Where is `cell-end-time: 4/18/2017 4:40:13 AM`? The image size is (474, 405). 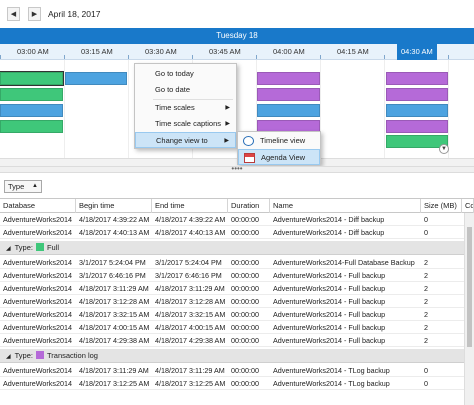
cell-end-time: 4/18/2017 4:40:13 AM is located at coordinates (190, 232).